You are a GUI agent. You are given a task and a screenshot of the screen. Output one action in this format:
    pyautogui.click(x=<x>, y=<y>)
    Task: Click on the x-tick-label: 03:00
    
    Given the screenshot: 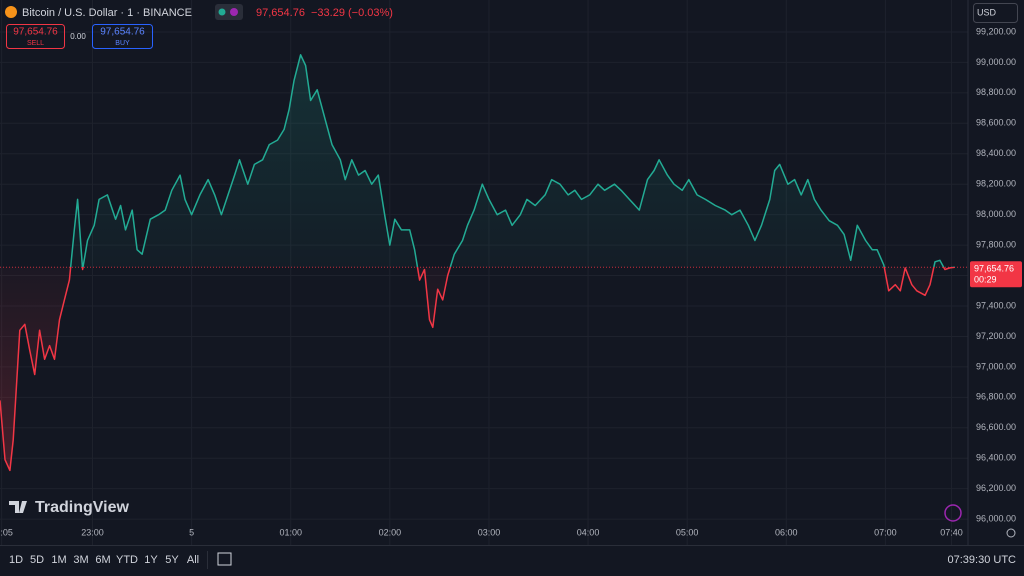 What is the action you would take?
    pyautogui.click(x=489, y=532)
    